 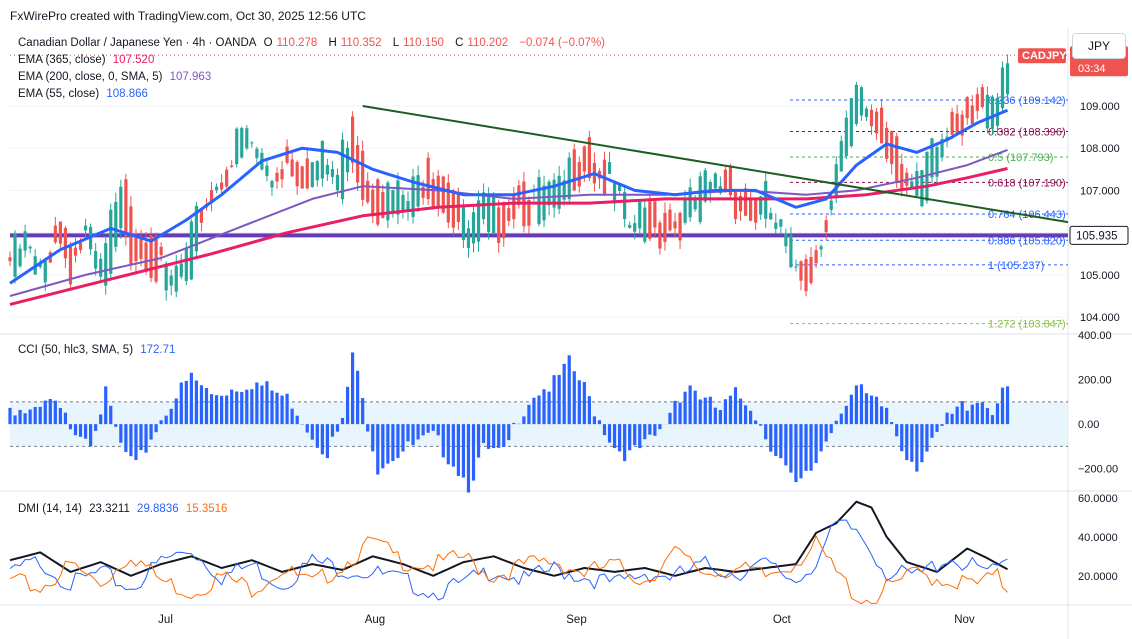 I want to click on x-tick-label: Jul, so click(x=165, y=620).